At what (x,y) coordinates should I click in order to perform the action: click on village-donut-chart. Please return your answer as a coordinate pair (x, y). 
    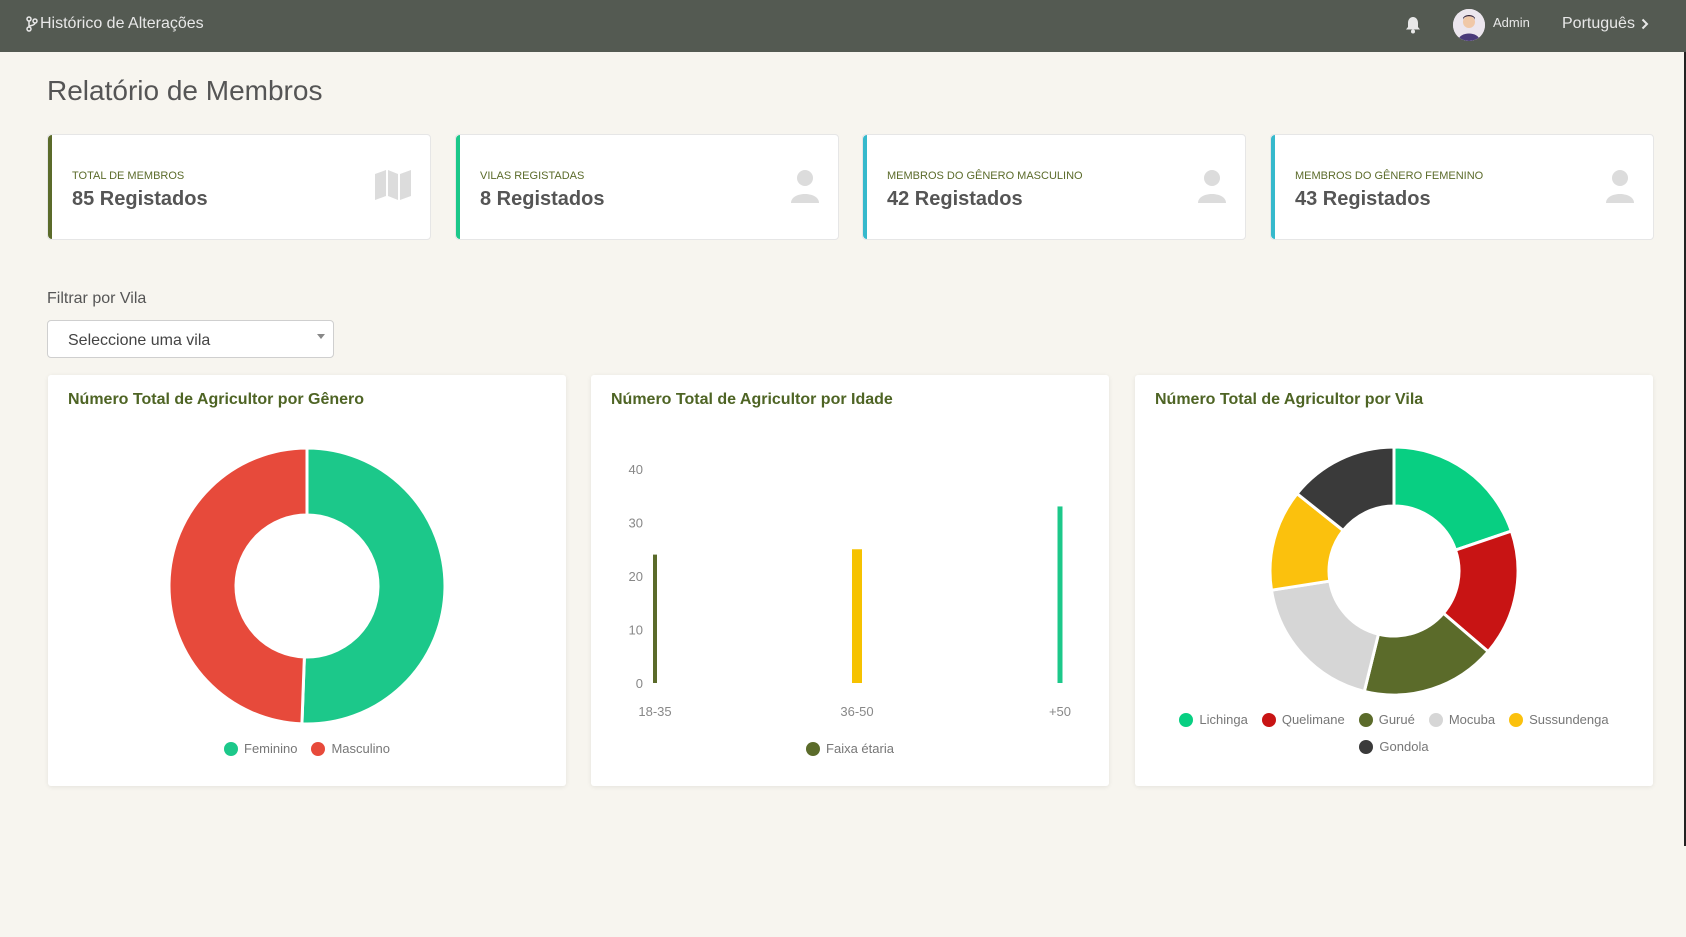
    Looking at the image, I should click on (1394, 571).